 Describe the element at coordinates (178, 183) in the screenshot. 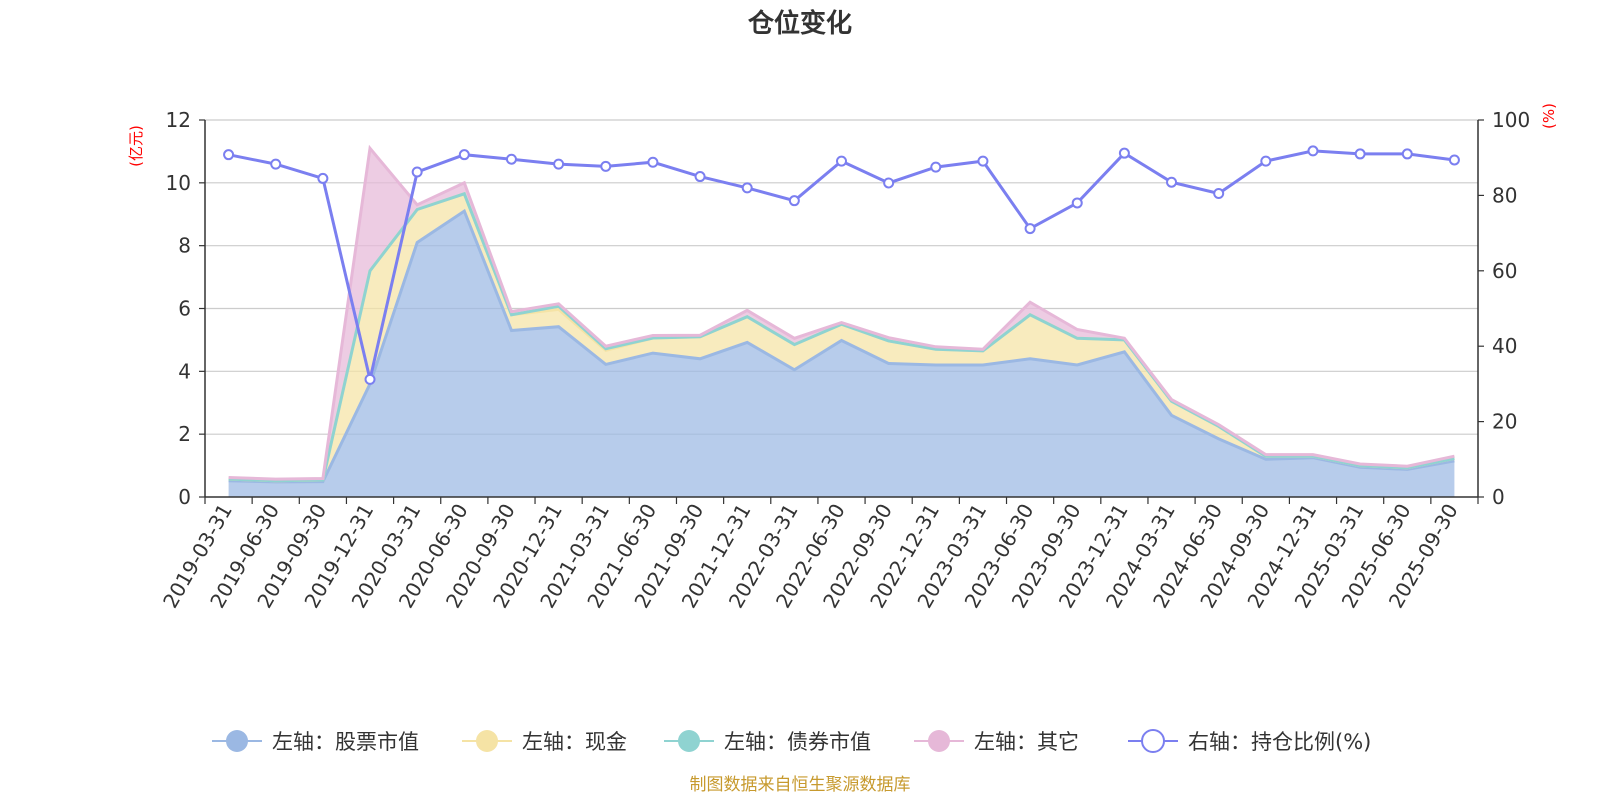

I see `left-tick-label: 10` at that location.